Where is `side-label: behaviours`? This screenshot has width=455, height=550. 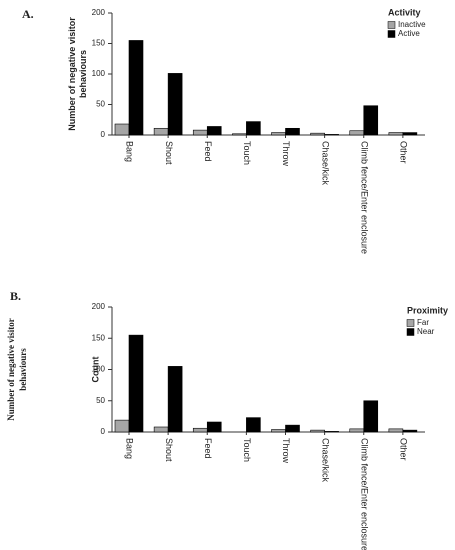 side-label: behaviours is located at coordinates (23, 369).